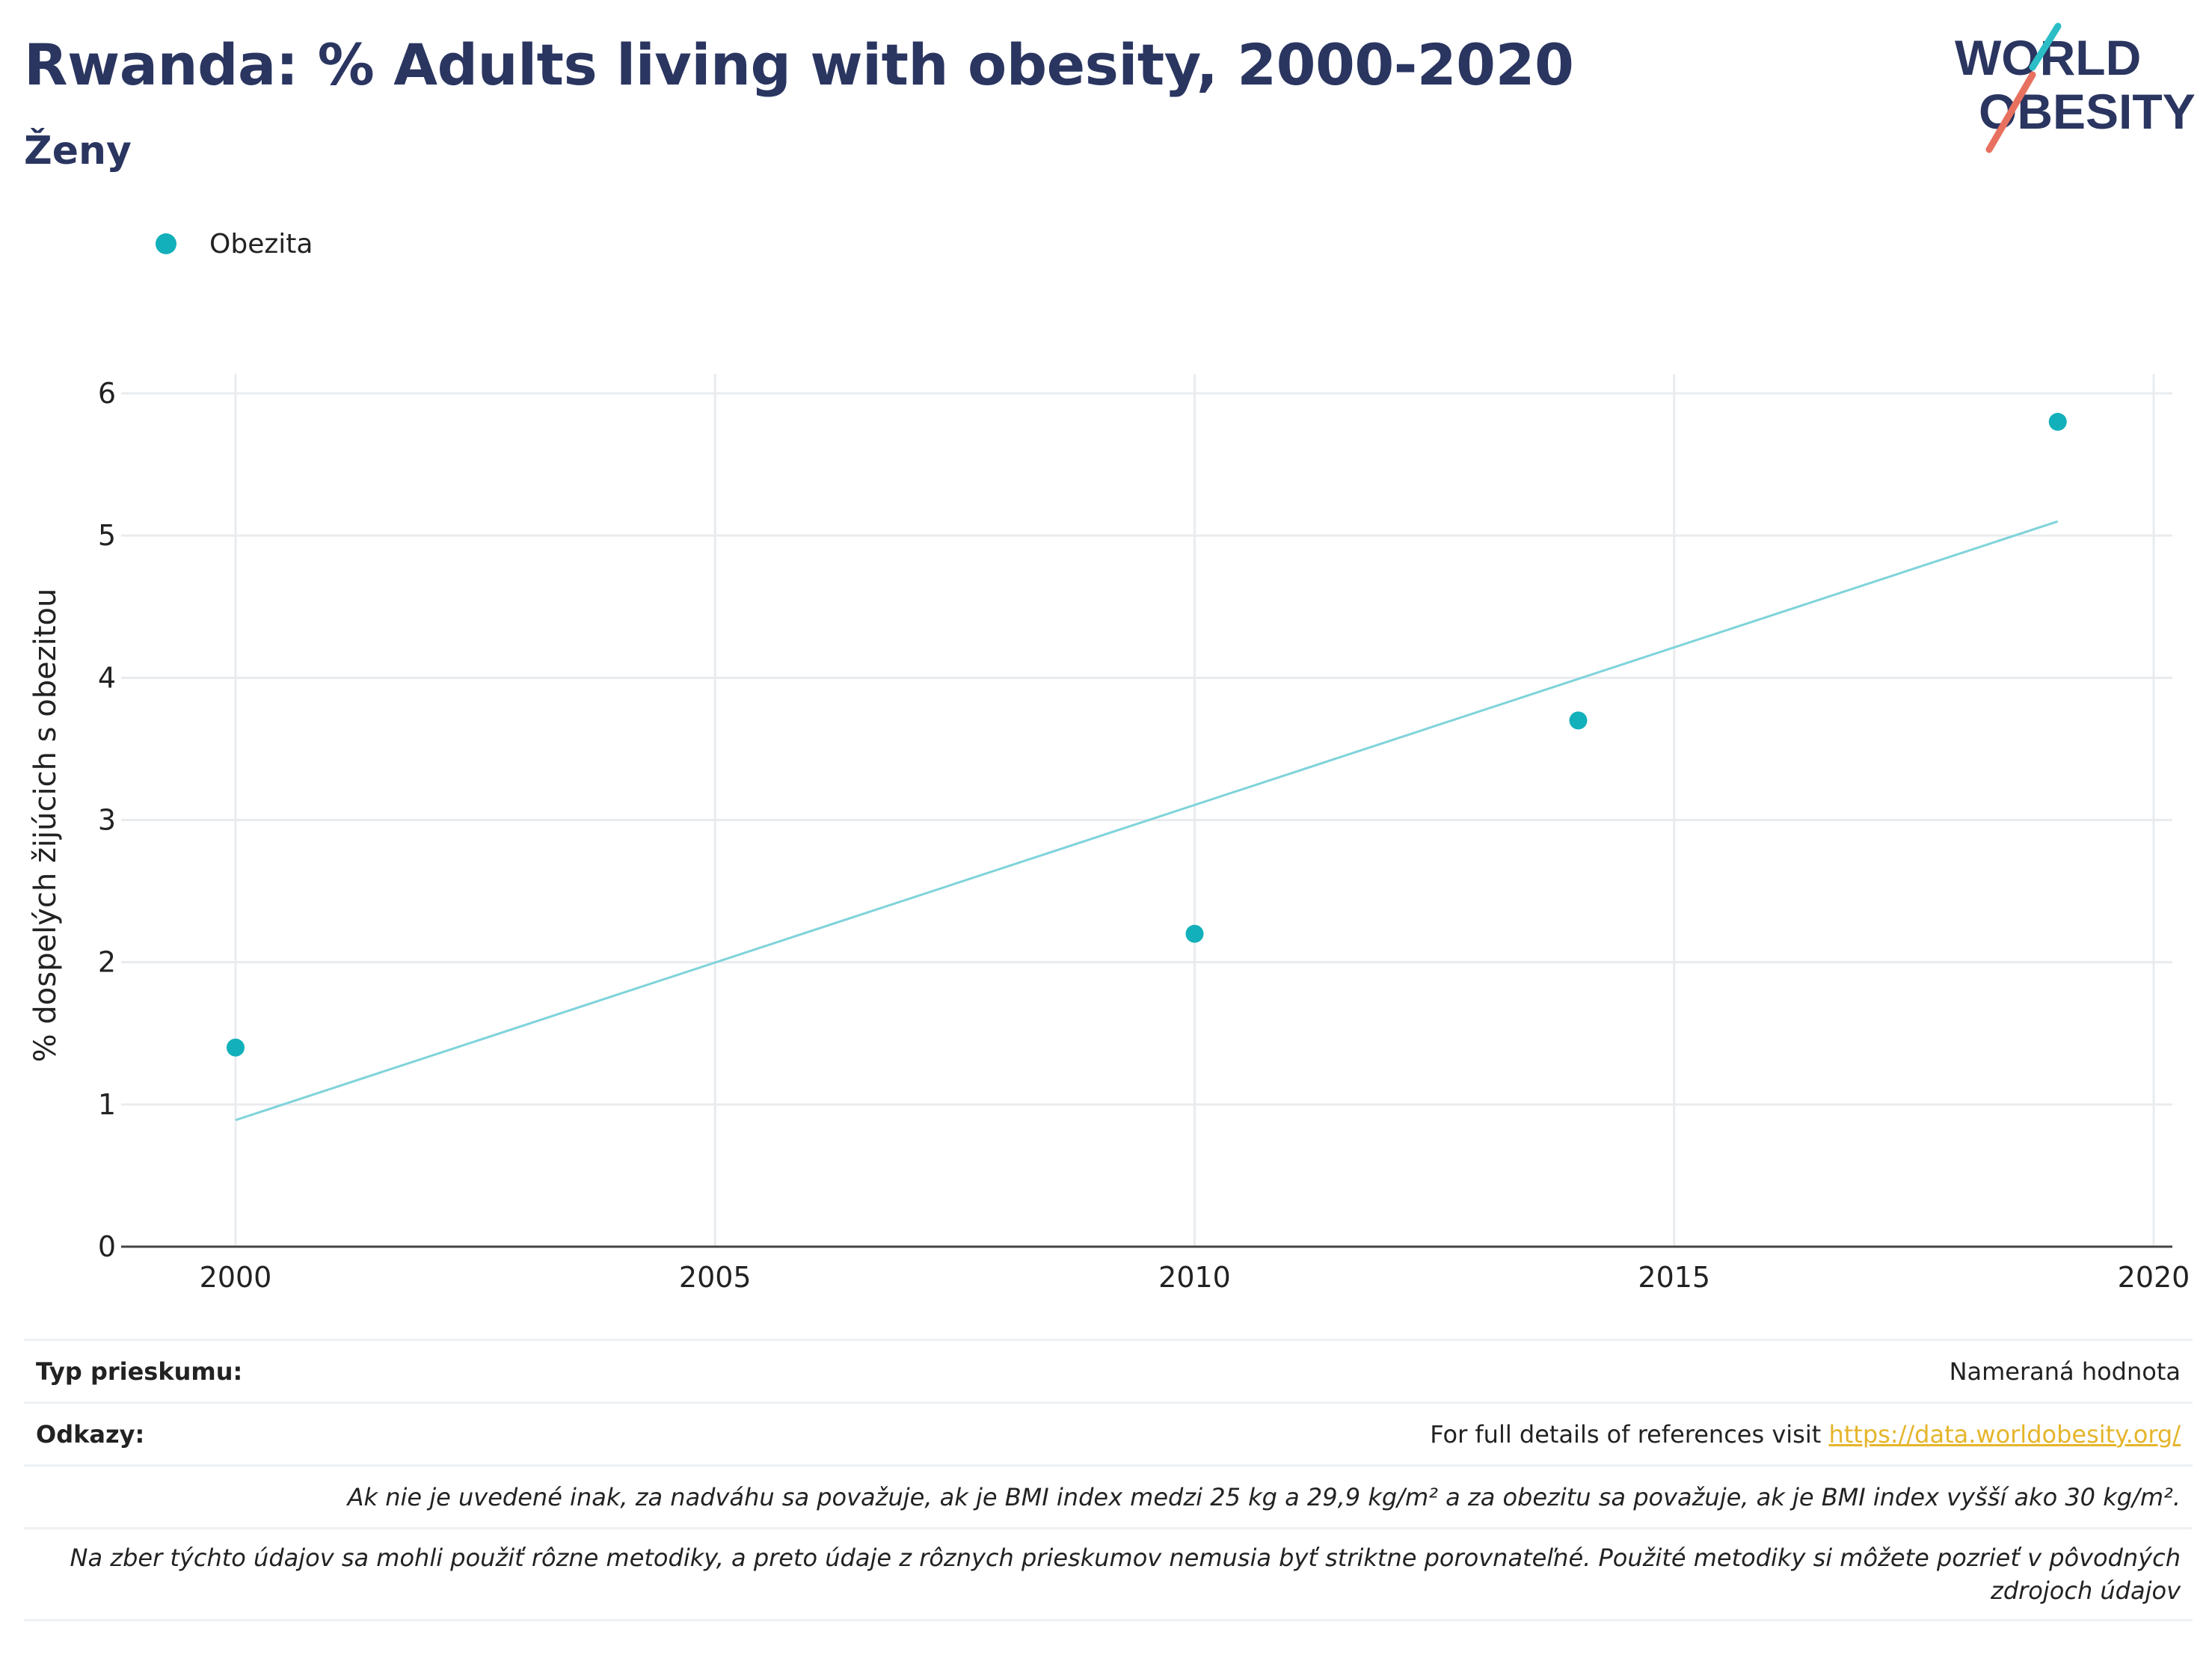 The height and width of the screenshot is (1655, 2212). I want to click on legend: Obezita, so click(234, 243).